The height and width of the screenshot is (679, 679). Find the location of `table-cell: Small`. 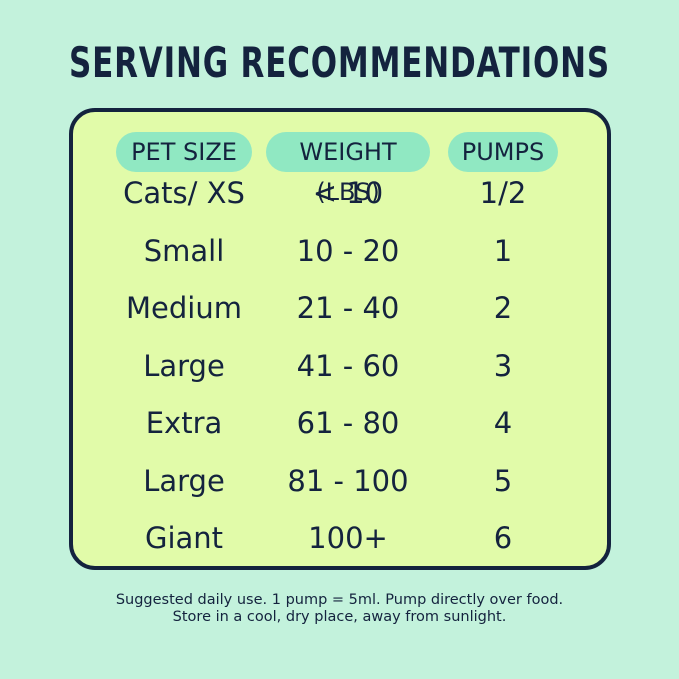

table-cell: Small is located at coordinates (184, 250).